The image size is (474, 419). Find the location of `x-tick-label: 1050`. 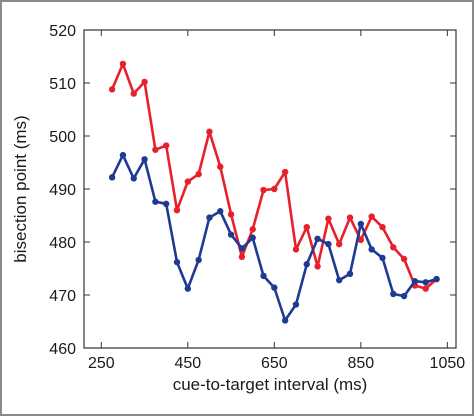

x-tick-label: 1050 is located at coordinates (448, 363).